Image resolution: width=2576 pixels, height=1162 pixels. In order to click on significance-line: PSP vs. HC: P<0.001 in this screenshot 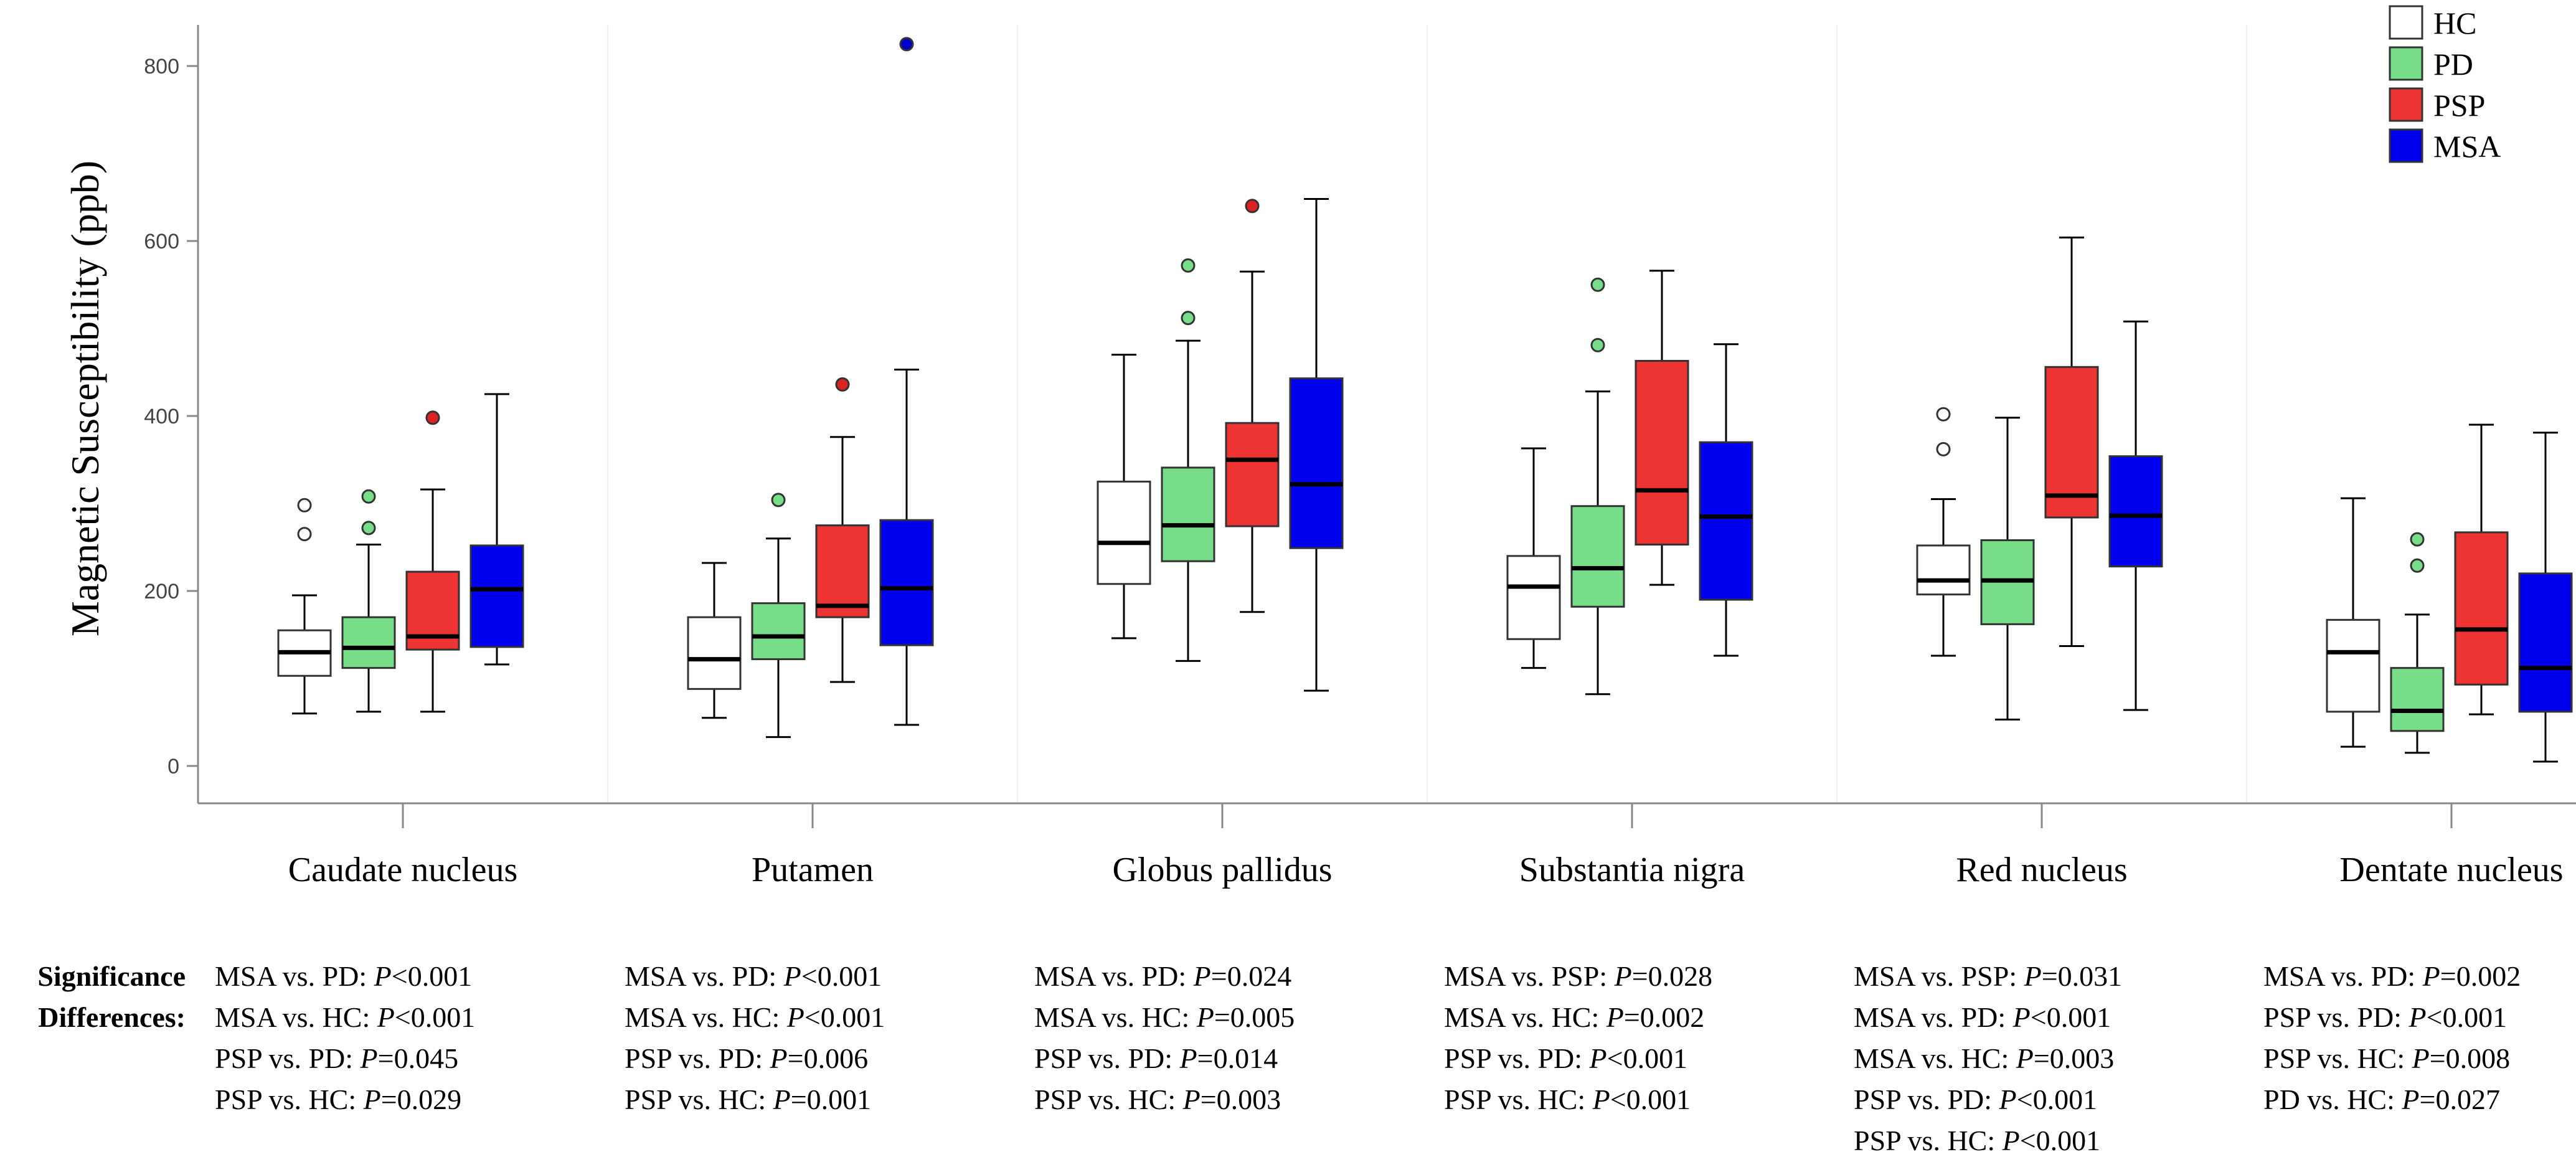, I will do `click(1988, 1141)`.